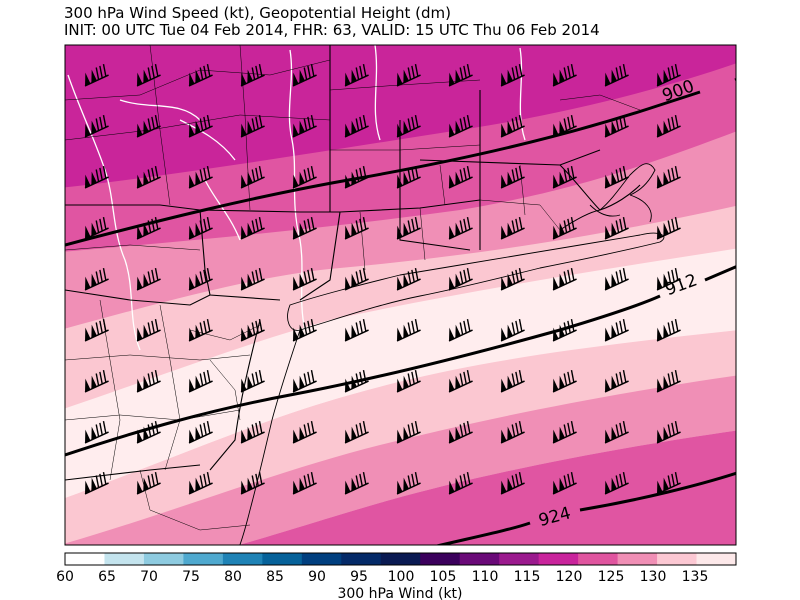  Describe the element at coordinates (396, 568) in the screenshot. I see `colorbar: 60 65 70 75 80 85 90 95 100 105 110 115 120 125 130 135` at that location.